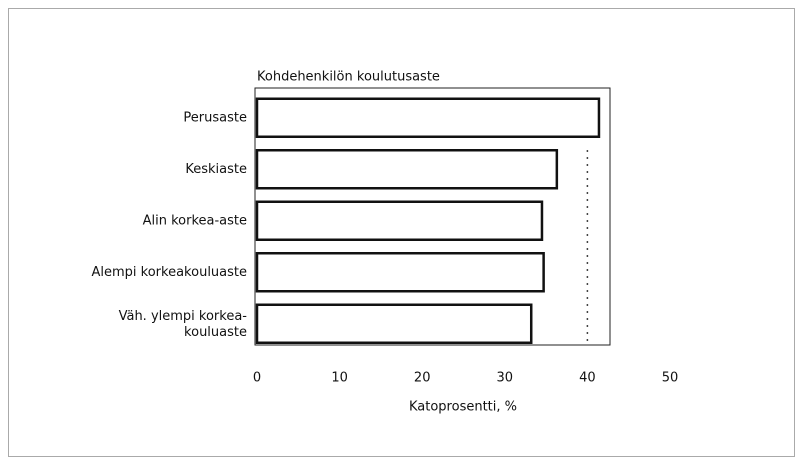 Image resolution: width=796 pixels, height=458 pixels. I want to click on y-tick-label: Alin korkea-aste, so click(195, 220).